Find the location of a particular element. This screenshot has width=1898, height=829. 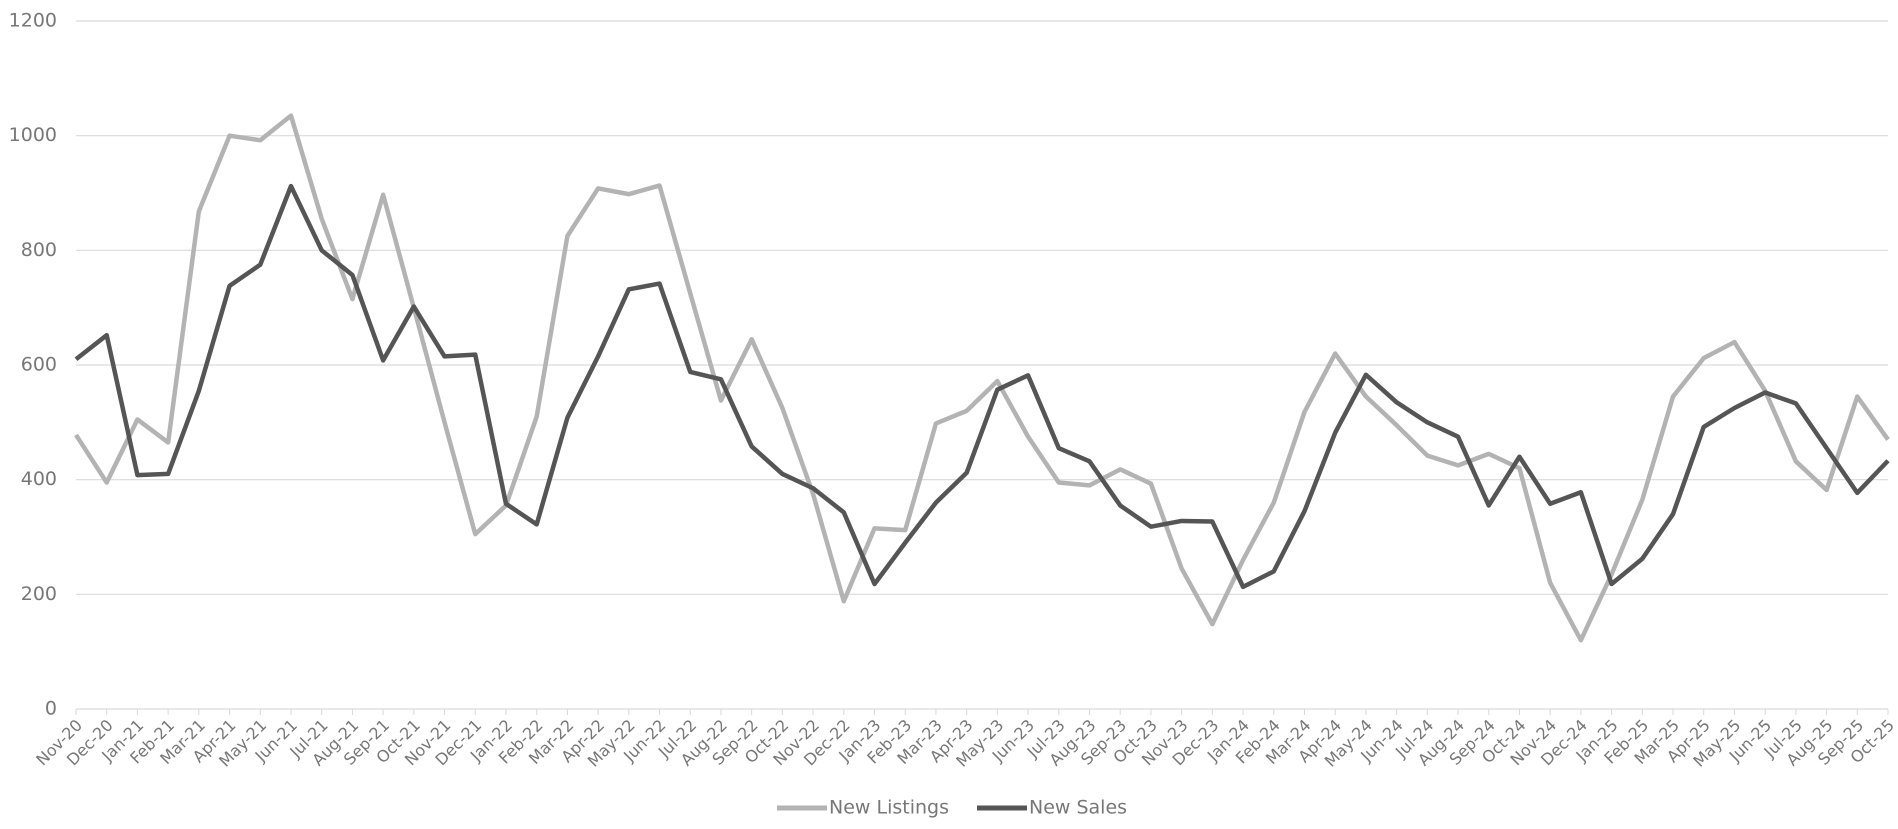

y-tick-label: 200 is located at coordinates (39, 594).